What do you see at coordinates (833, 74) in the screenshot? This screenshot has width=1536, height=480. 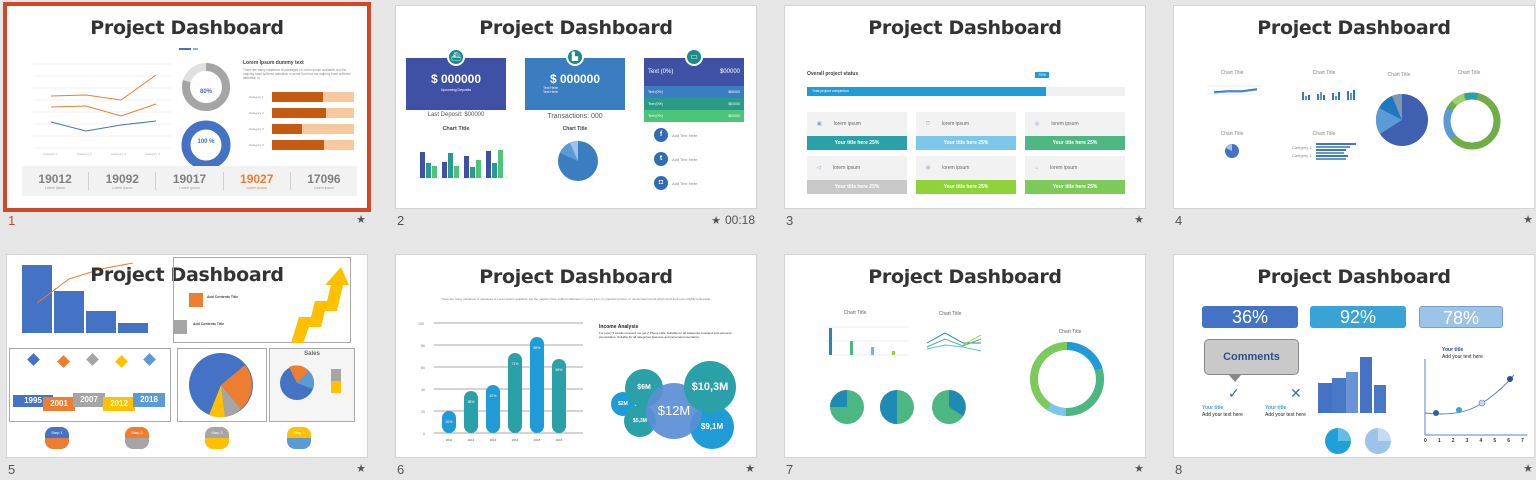 I see `status-label: Overall project status` at bounding box center [833, 74].